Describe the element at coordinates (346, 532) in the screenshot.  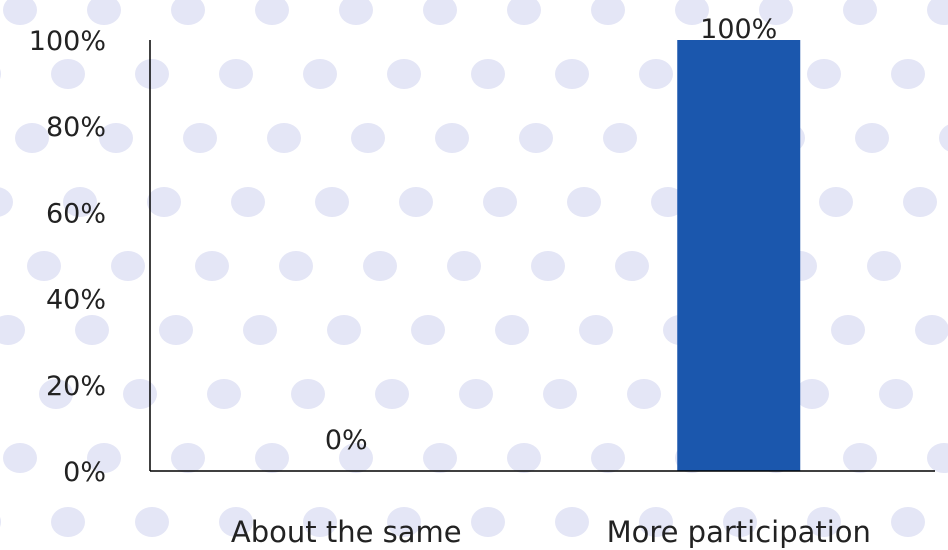
I see `x-category-label: About the same` at that location.